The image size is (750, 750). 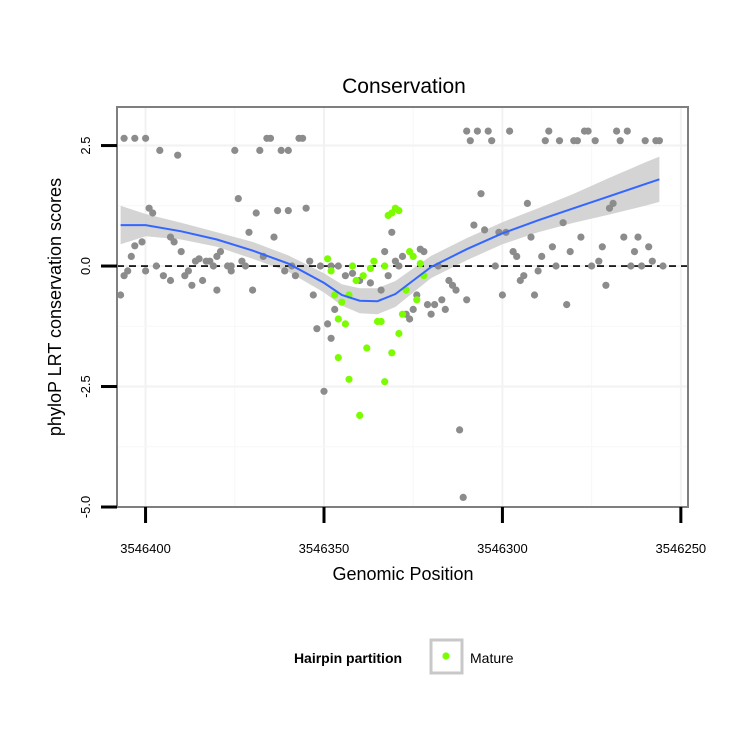 I want to click on x-tick-label: 3546250, so click(x=681, y=548).